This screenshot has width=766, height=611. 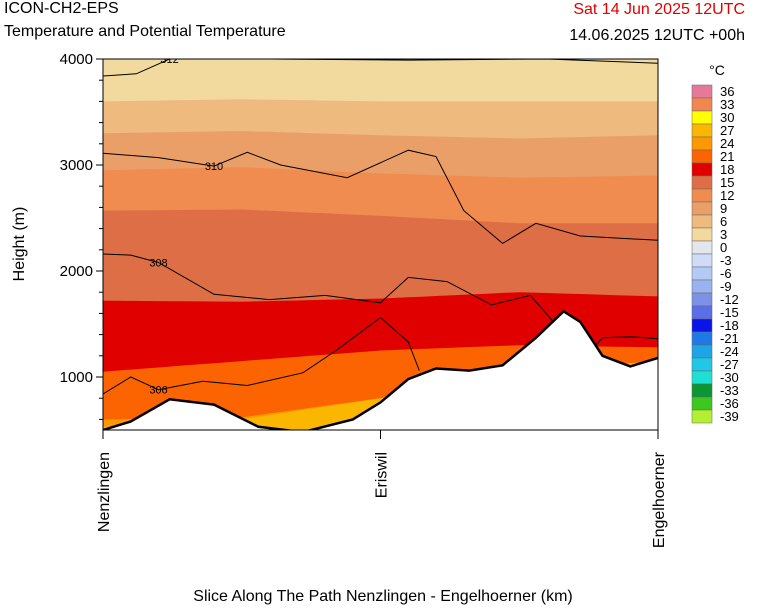 I want to click on y-tick-label: 3000, so click(x=76, y=165).